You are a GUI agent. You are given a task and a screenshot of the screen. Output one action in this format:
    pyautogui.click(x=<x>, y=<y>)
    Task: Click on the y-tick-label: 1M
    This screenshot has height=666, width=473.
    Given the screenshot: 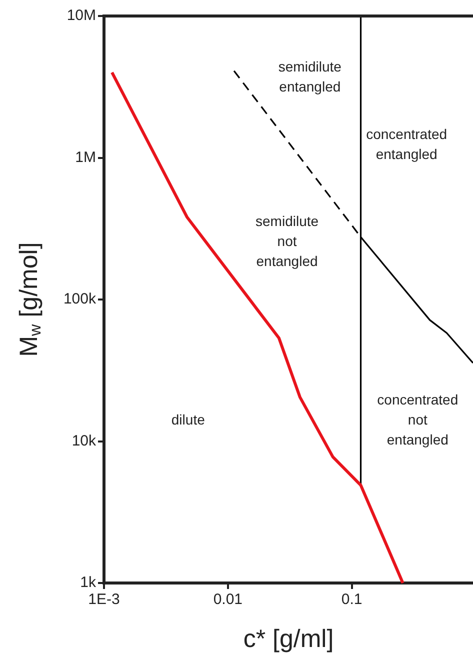 What is the action you would take?
    pyautogui.click(x=85, y=157)
    